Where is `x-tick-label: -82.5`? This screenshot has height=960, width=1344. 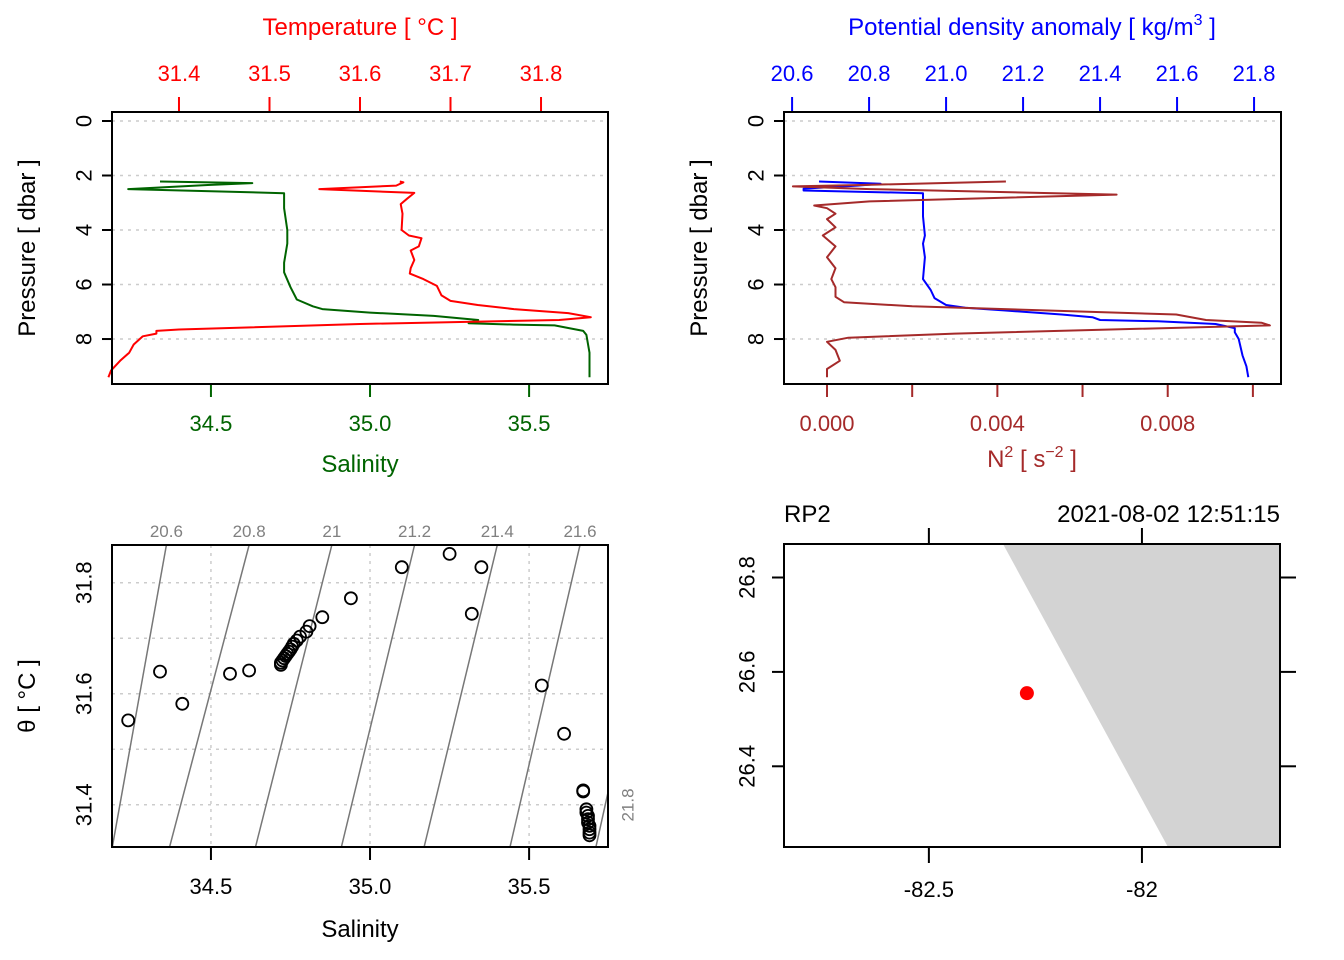 x-tick-label: -82.5 is located at coordinates (929, 889).